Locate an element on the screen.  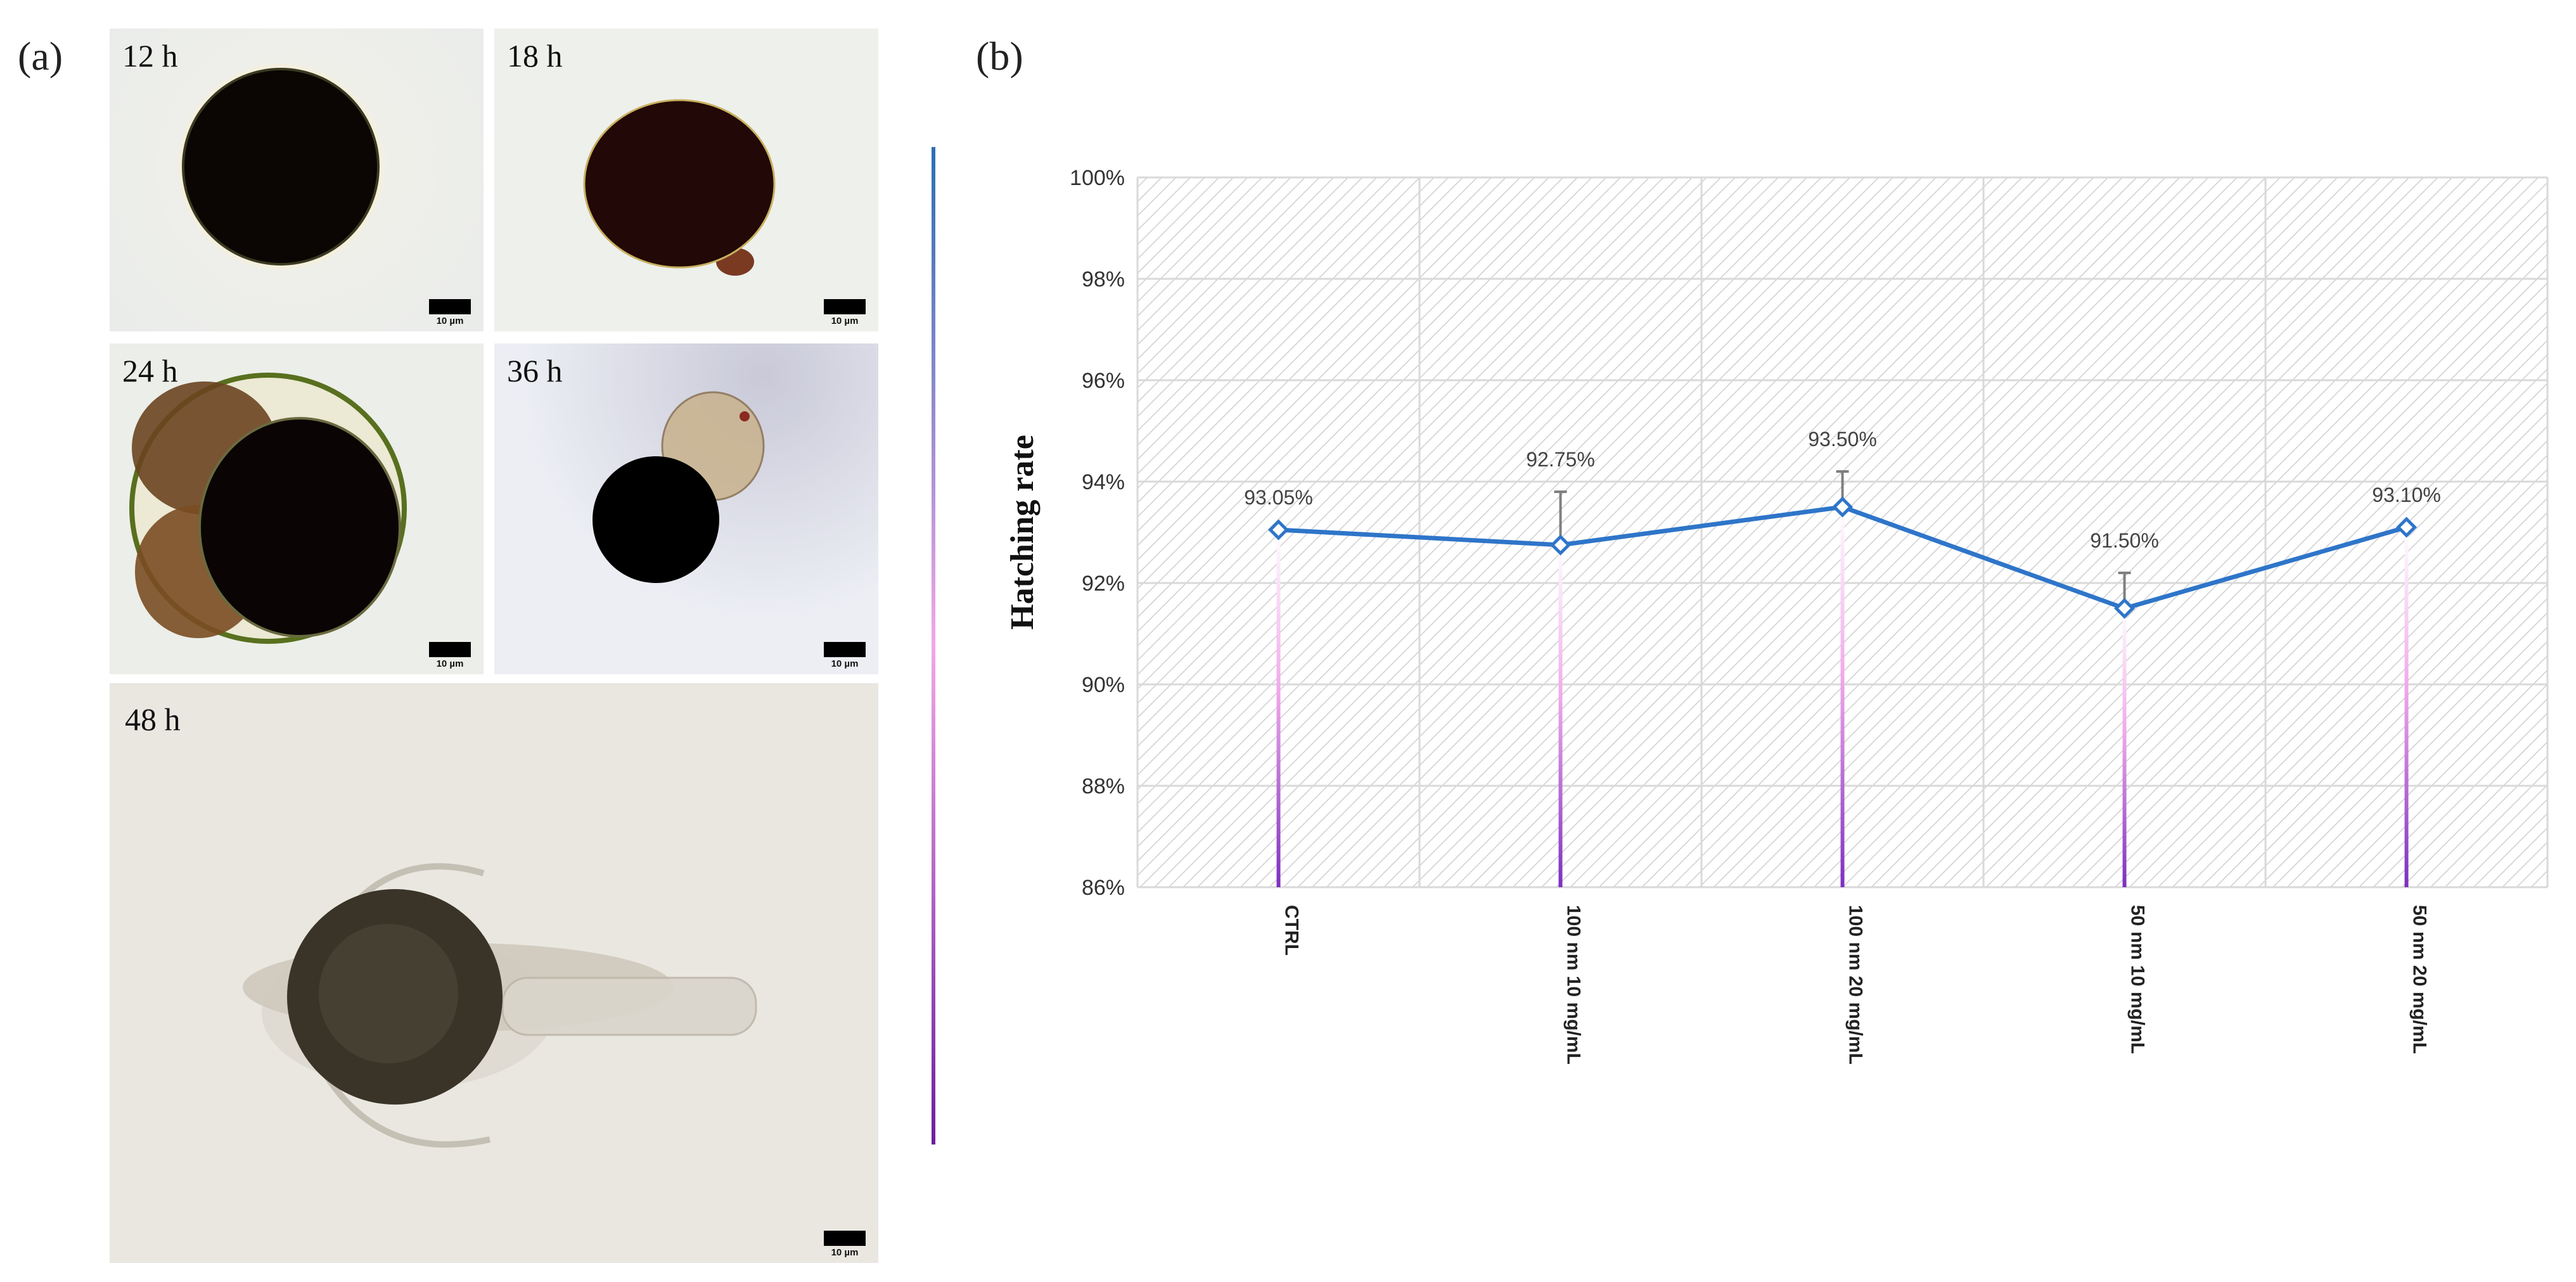
larva-48h-image is located at coordinates (500, 1006).